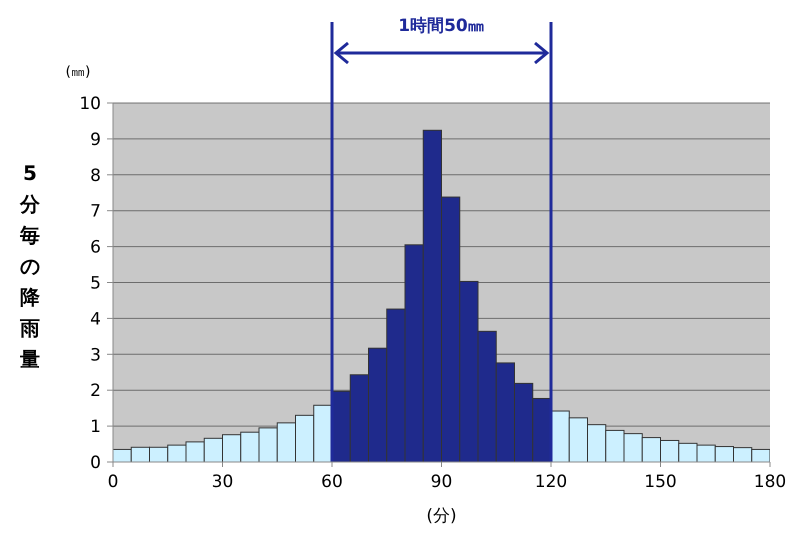  What do you see at coordinates (551, 482) in the screenshot?
I see `x-tick-label: 120` at bounding box center [551, 482].